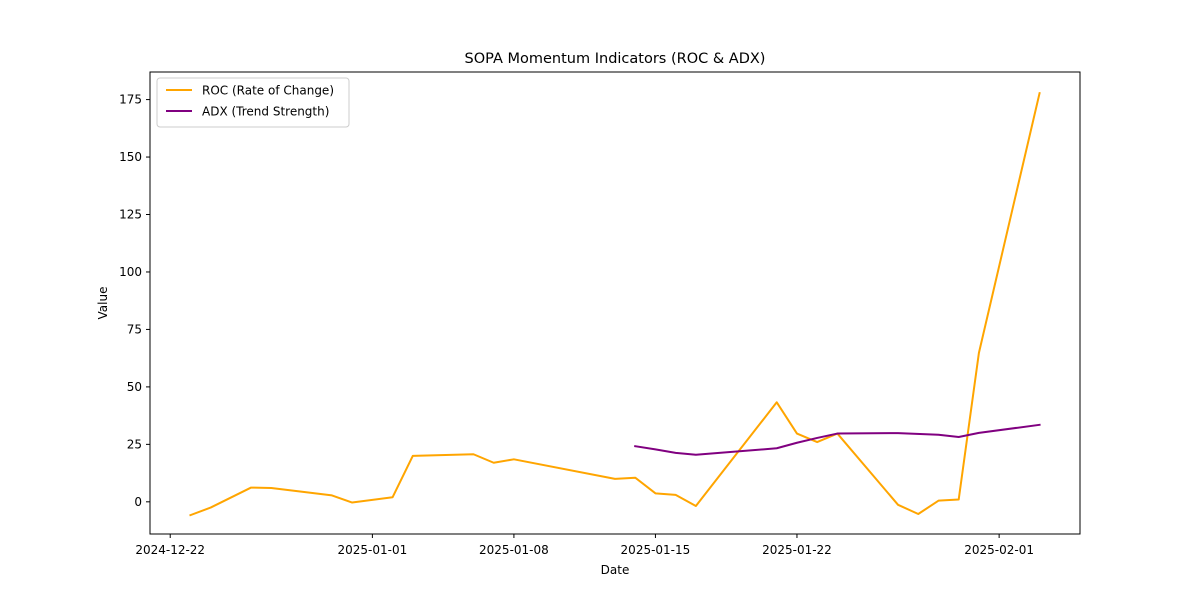 This screenshot has height=600, width=1200. I want to click on x-tick-label: 2025-01-15, so click(656, 550).